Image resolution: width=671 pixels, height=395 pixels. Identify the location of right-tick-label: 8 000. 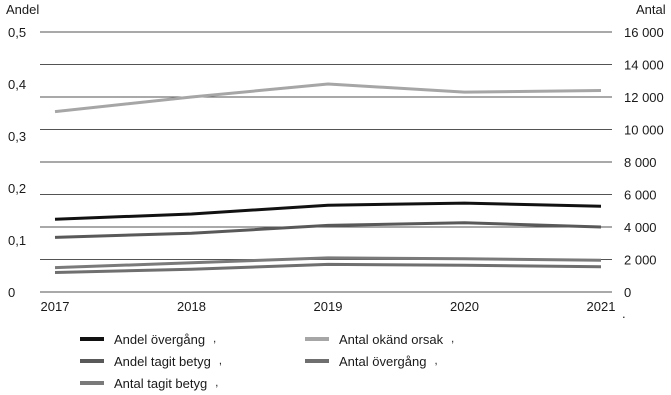
(640, 162).